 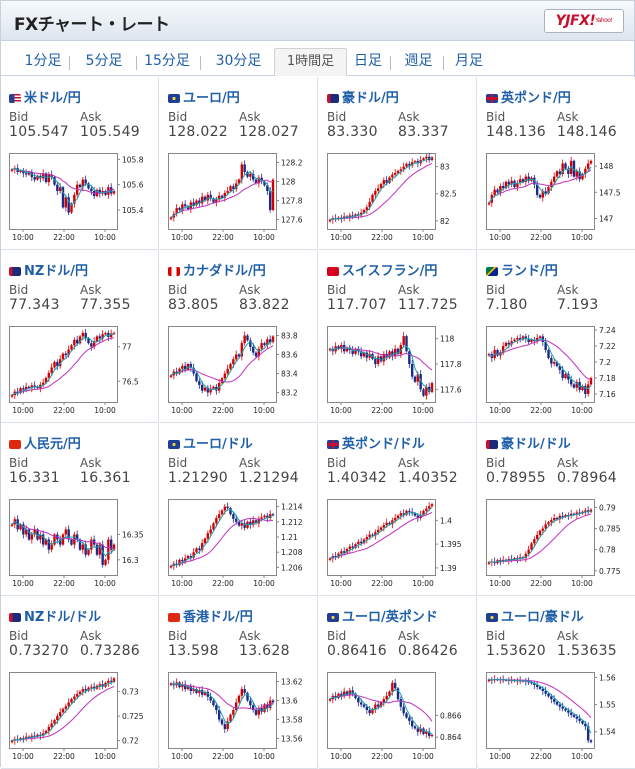 I want to click on pair-name-link: 豪ドル/ドル, so click(x=528, y=442).